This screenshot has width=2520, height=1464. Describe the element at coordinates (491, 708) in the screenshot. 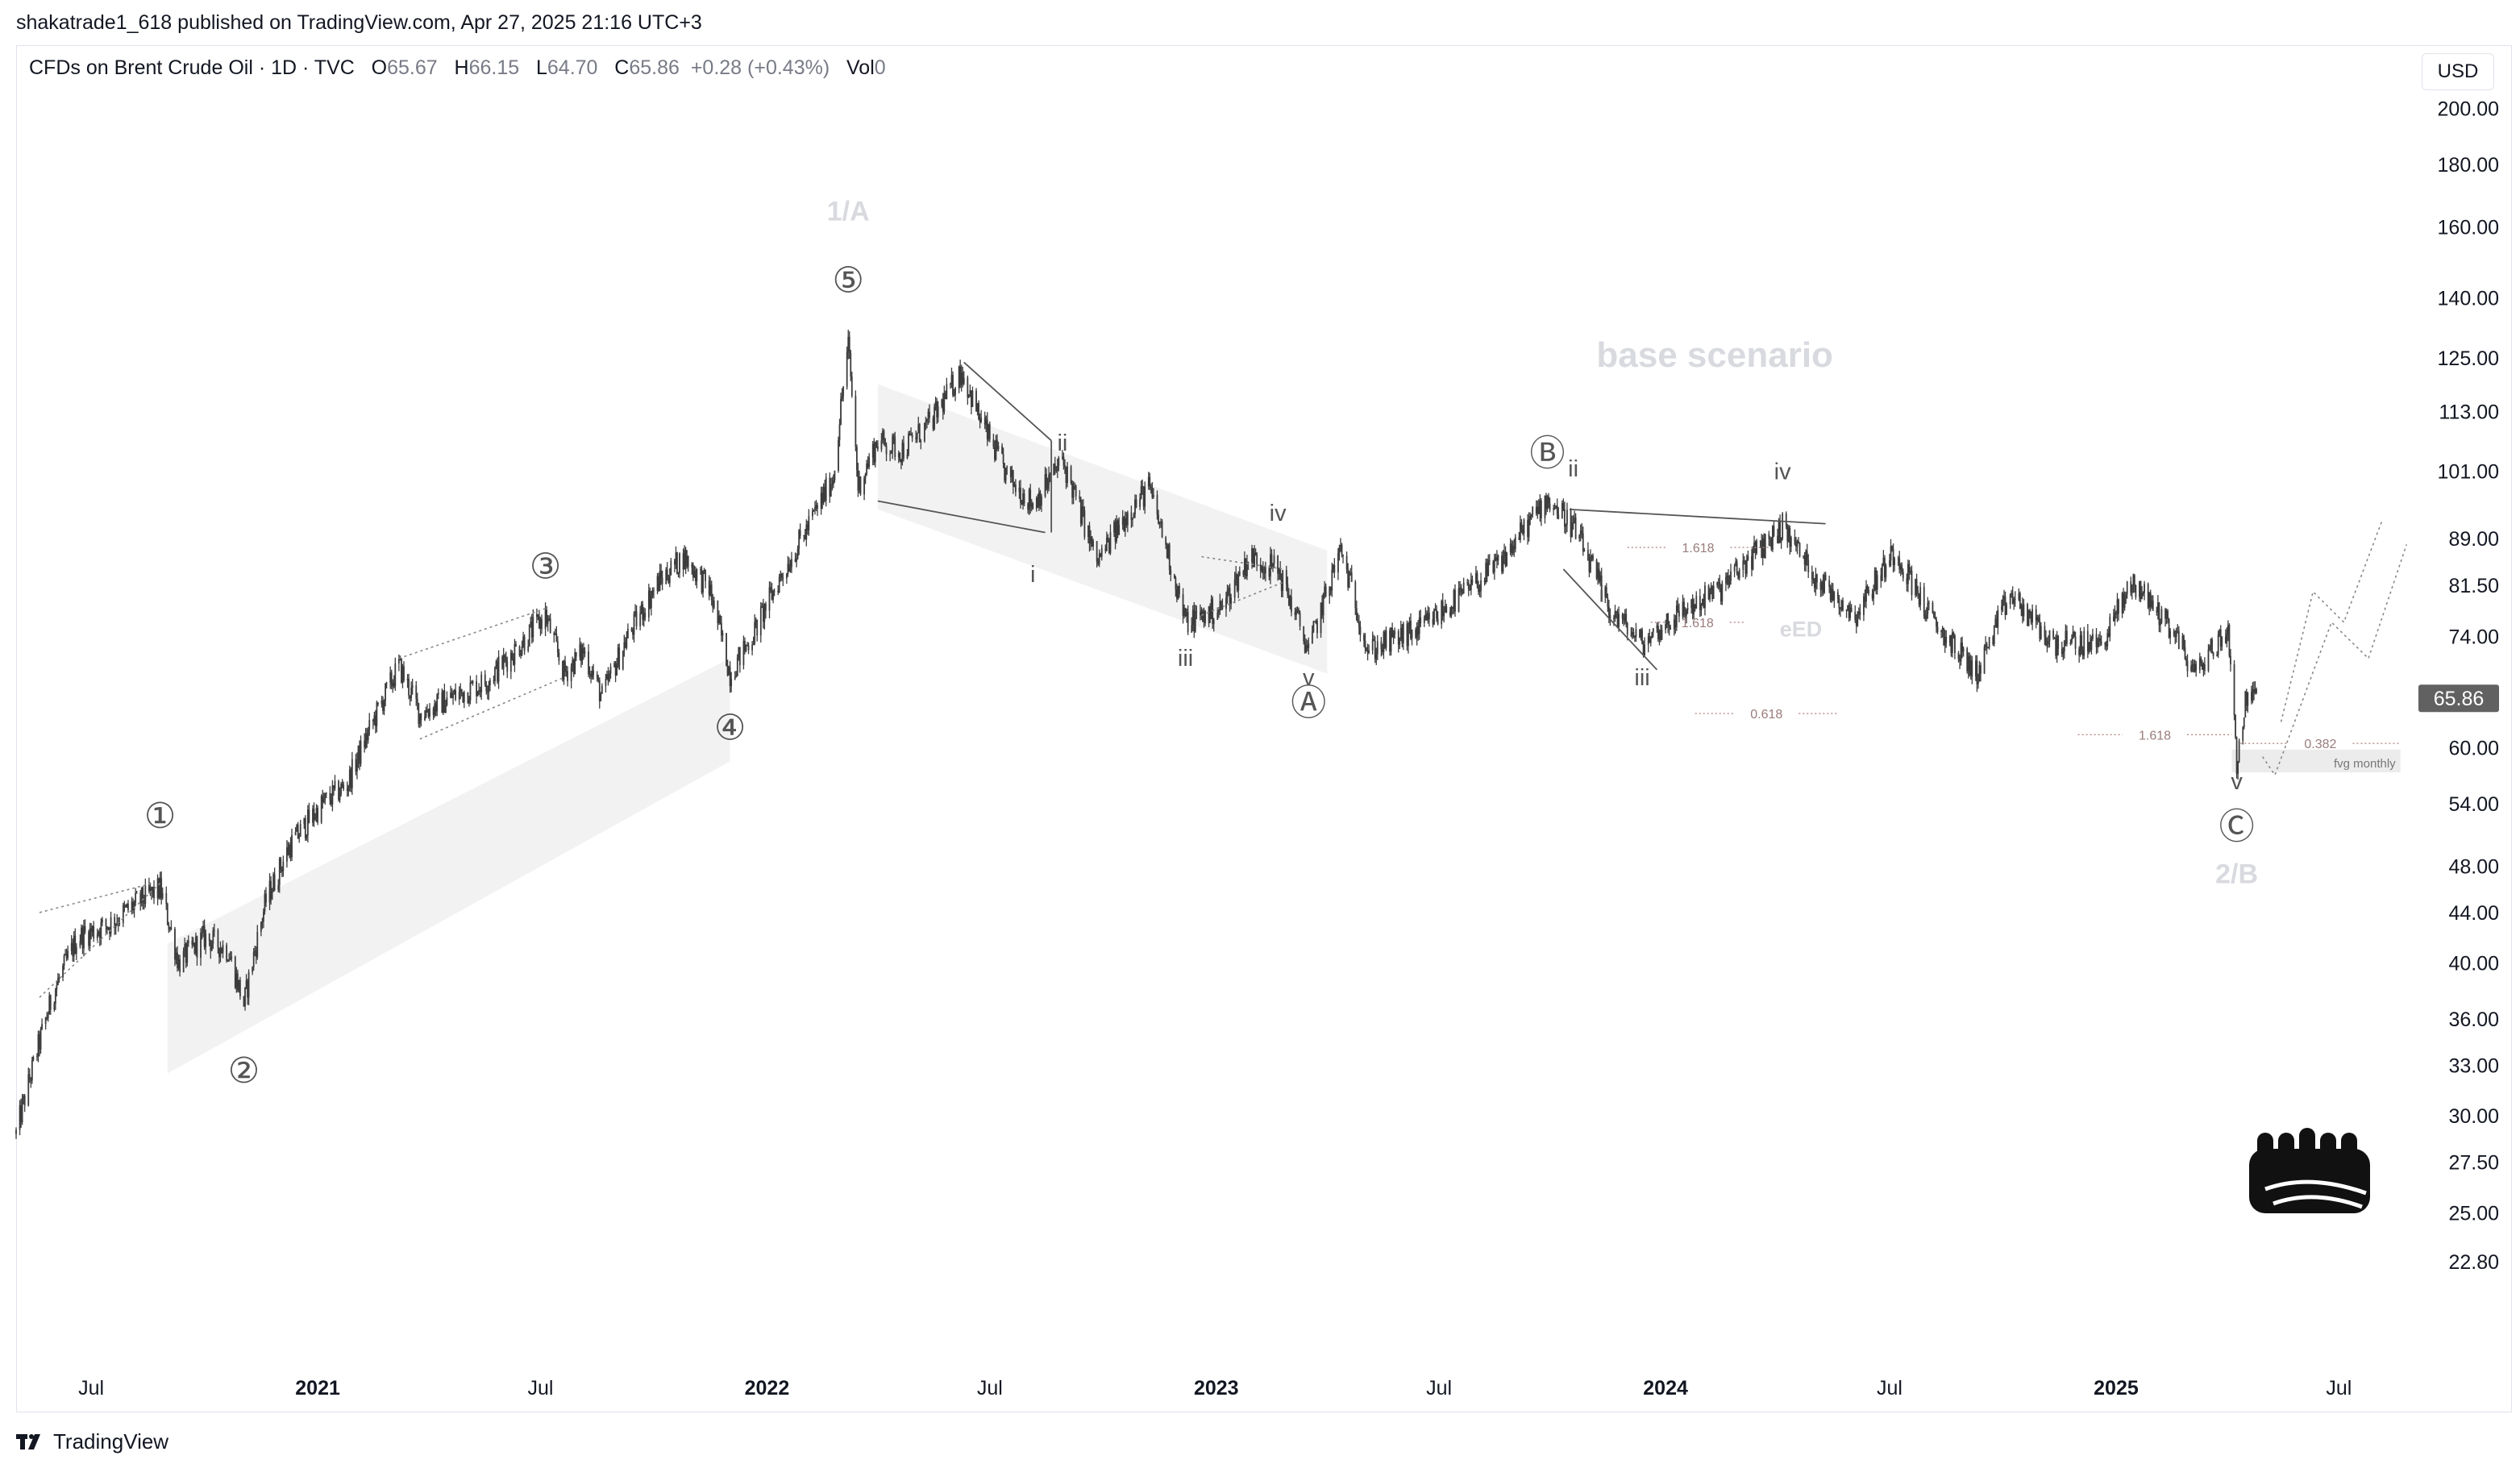

I see `trendline` at that location.